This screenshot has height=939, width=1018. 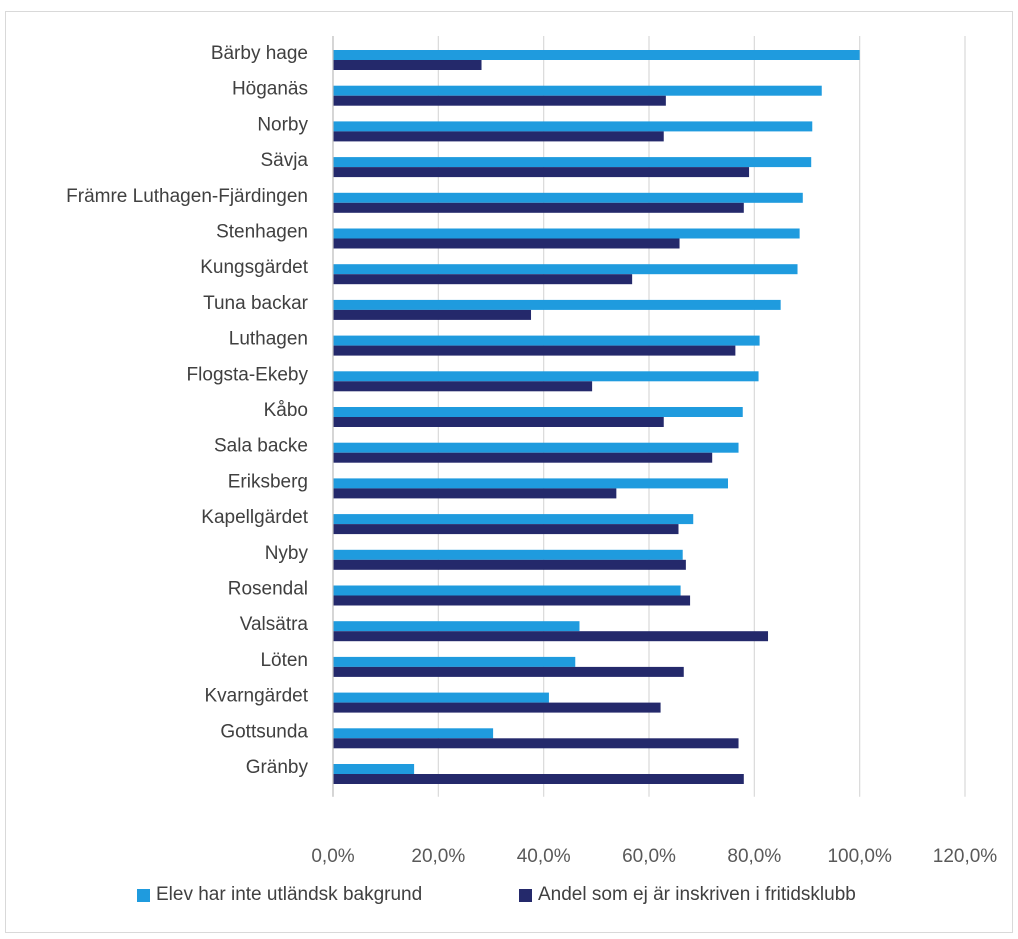 What do you see at coordinates (264, 731) in the screenshot?
I see `y-category-label: Gottsunda` at bounding box center [264, 731].